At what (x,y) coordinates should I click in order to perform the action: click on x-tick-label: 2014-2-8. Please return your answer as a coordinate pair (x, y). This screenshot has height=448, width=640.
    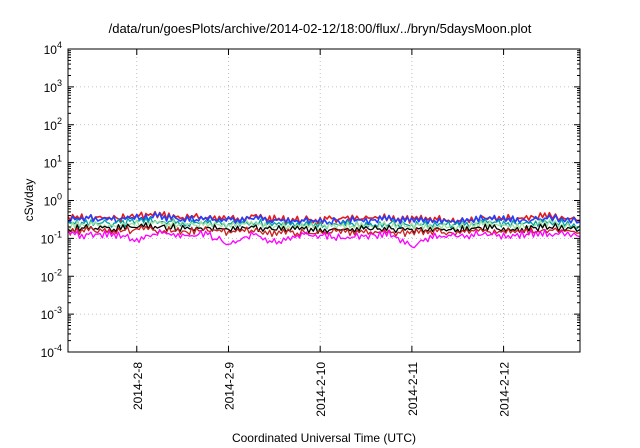
    Looking at the image, I should click on (138, 386).